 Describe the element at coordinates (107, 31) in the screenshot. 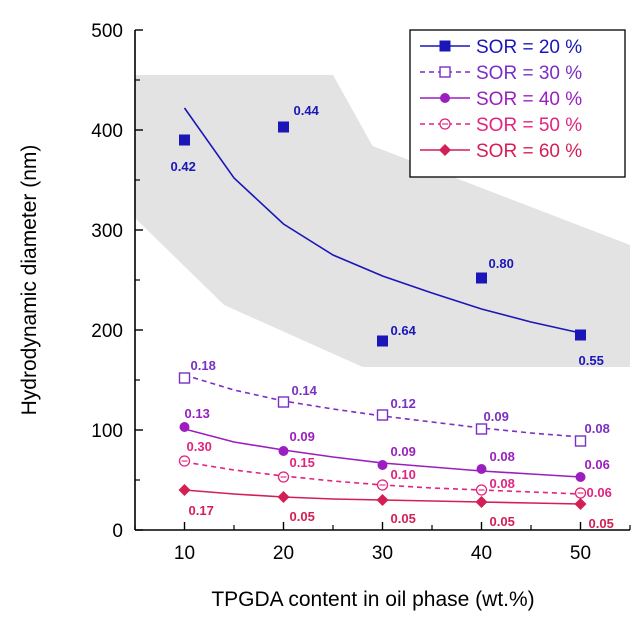

I see `y-tick-label-6: 500` at that location.